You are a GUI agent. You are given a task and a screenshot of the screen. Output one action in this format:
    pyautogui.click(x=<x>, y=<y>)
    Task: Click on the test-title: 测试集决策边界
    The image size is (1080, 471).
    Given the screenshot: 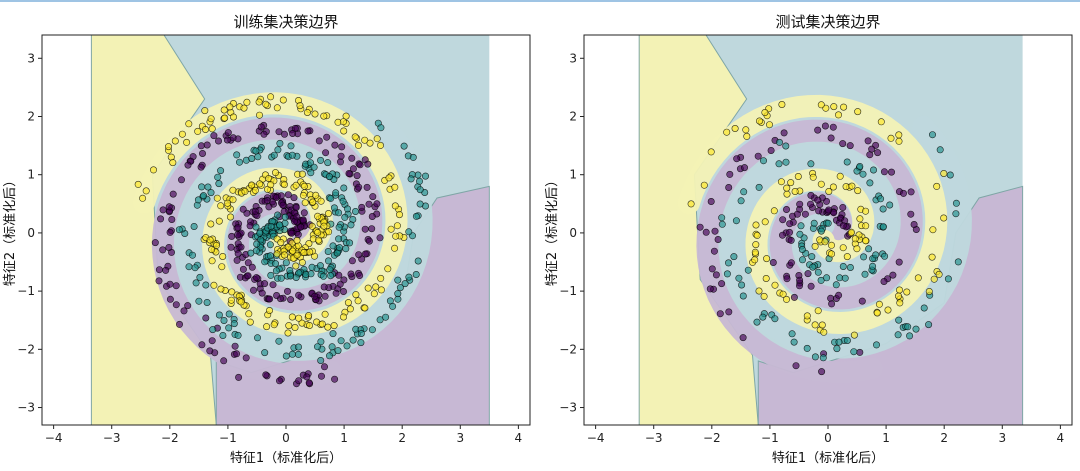 What is the action you would take?
    pyautogui.click(x=827, y=22)
    